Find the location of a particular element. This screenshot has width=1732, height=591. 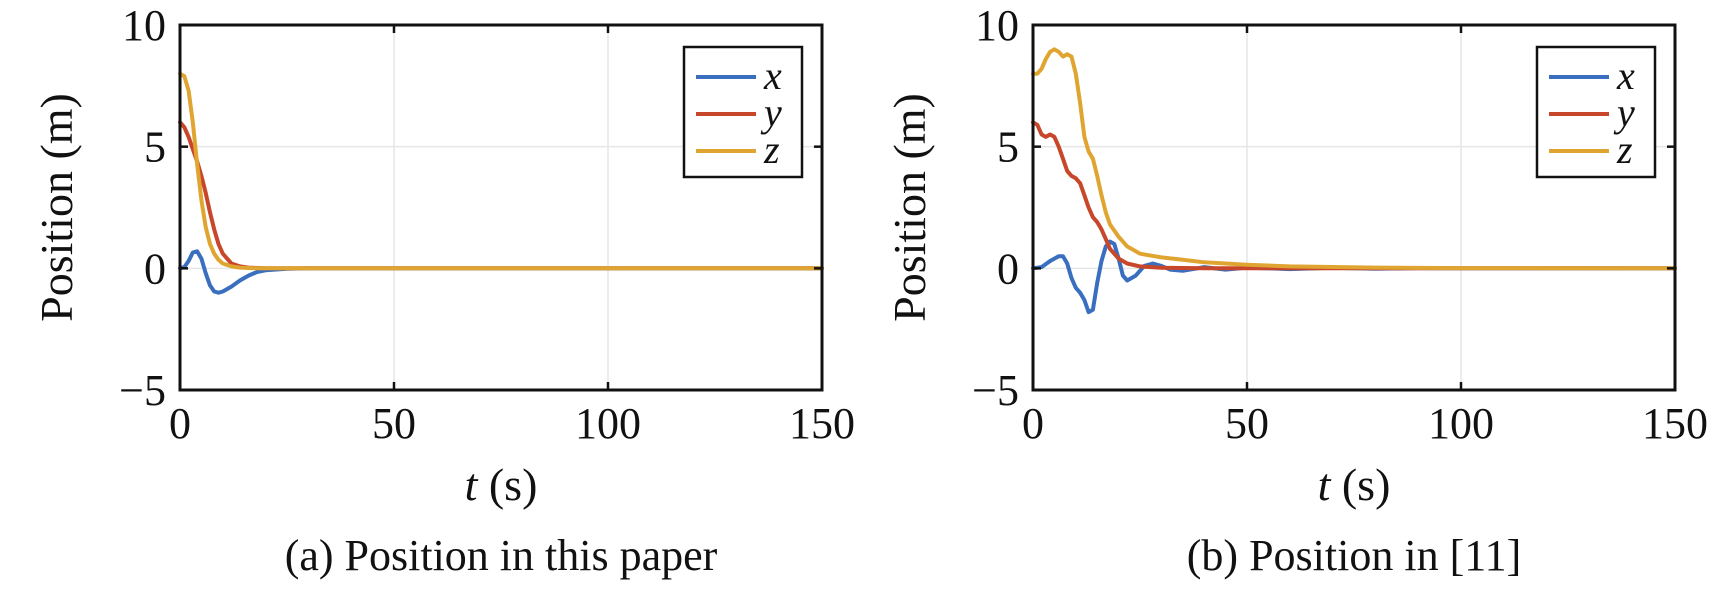

series-line-y is located at coordinates (1354, 195).